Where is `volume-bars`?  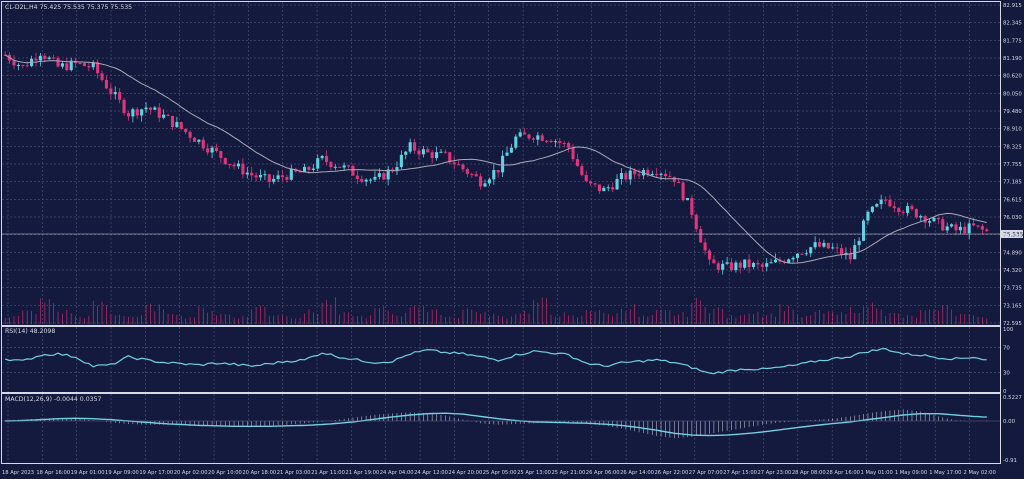
volume-bars is located at coordinates (496, 310).